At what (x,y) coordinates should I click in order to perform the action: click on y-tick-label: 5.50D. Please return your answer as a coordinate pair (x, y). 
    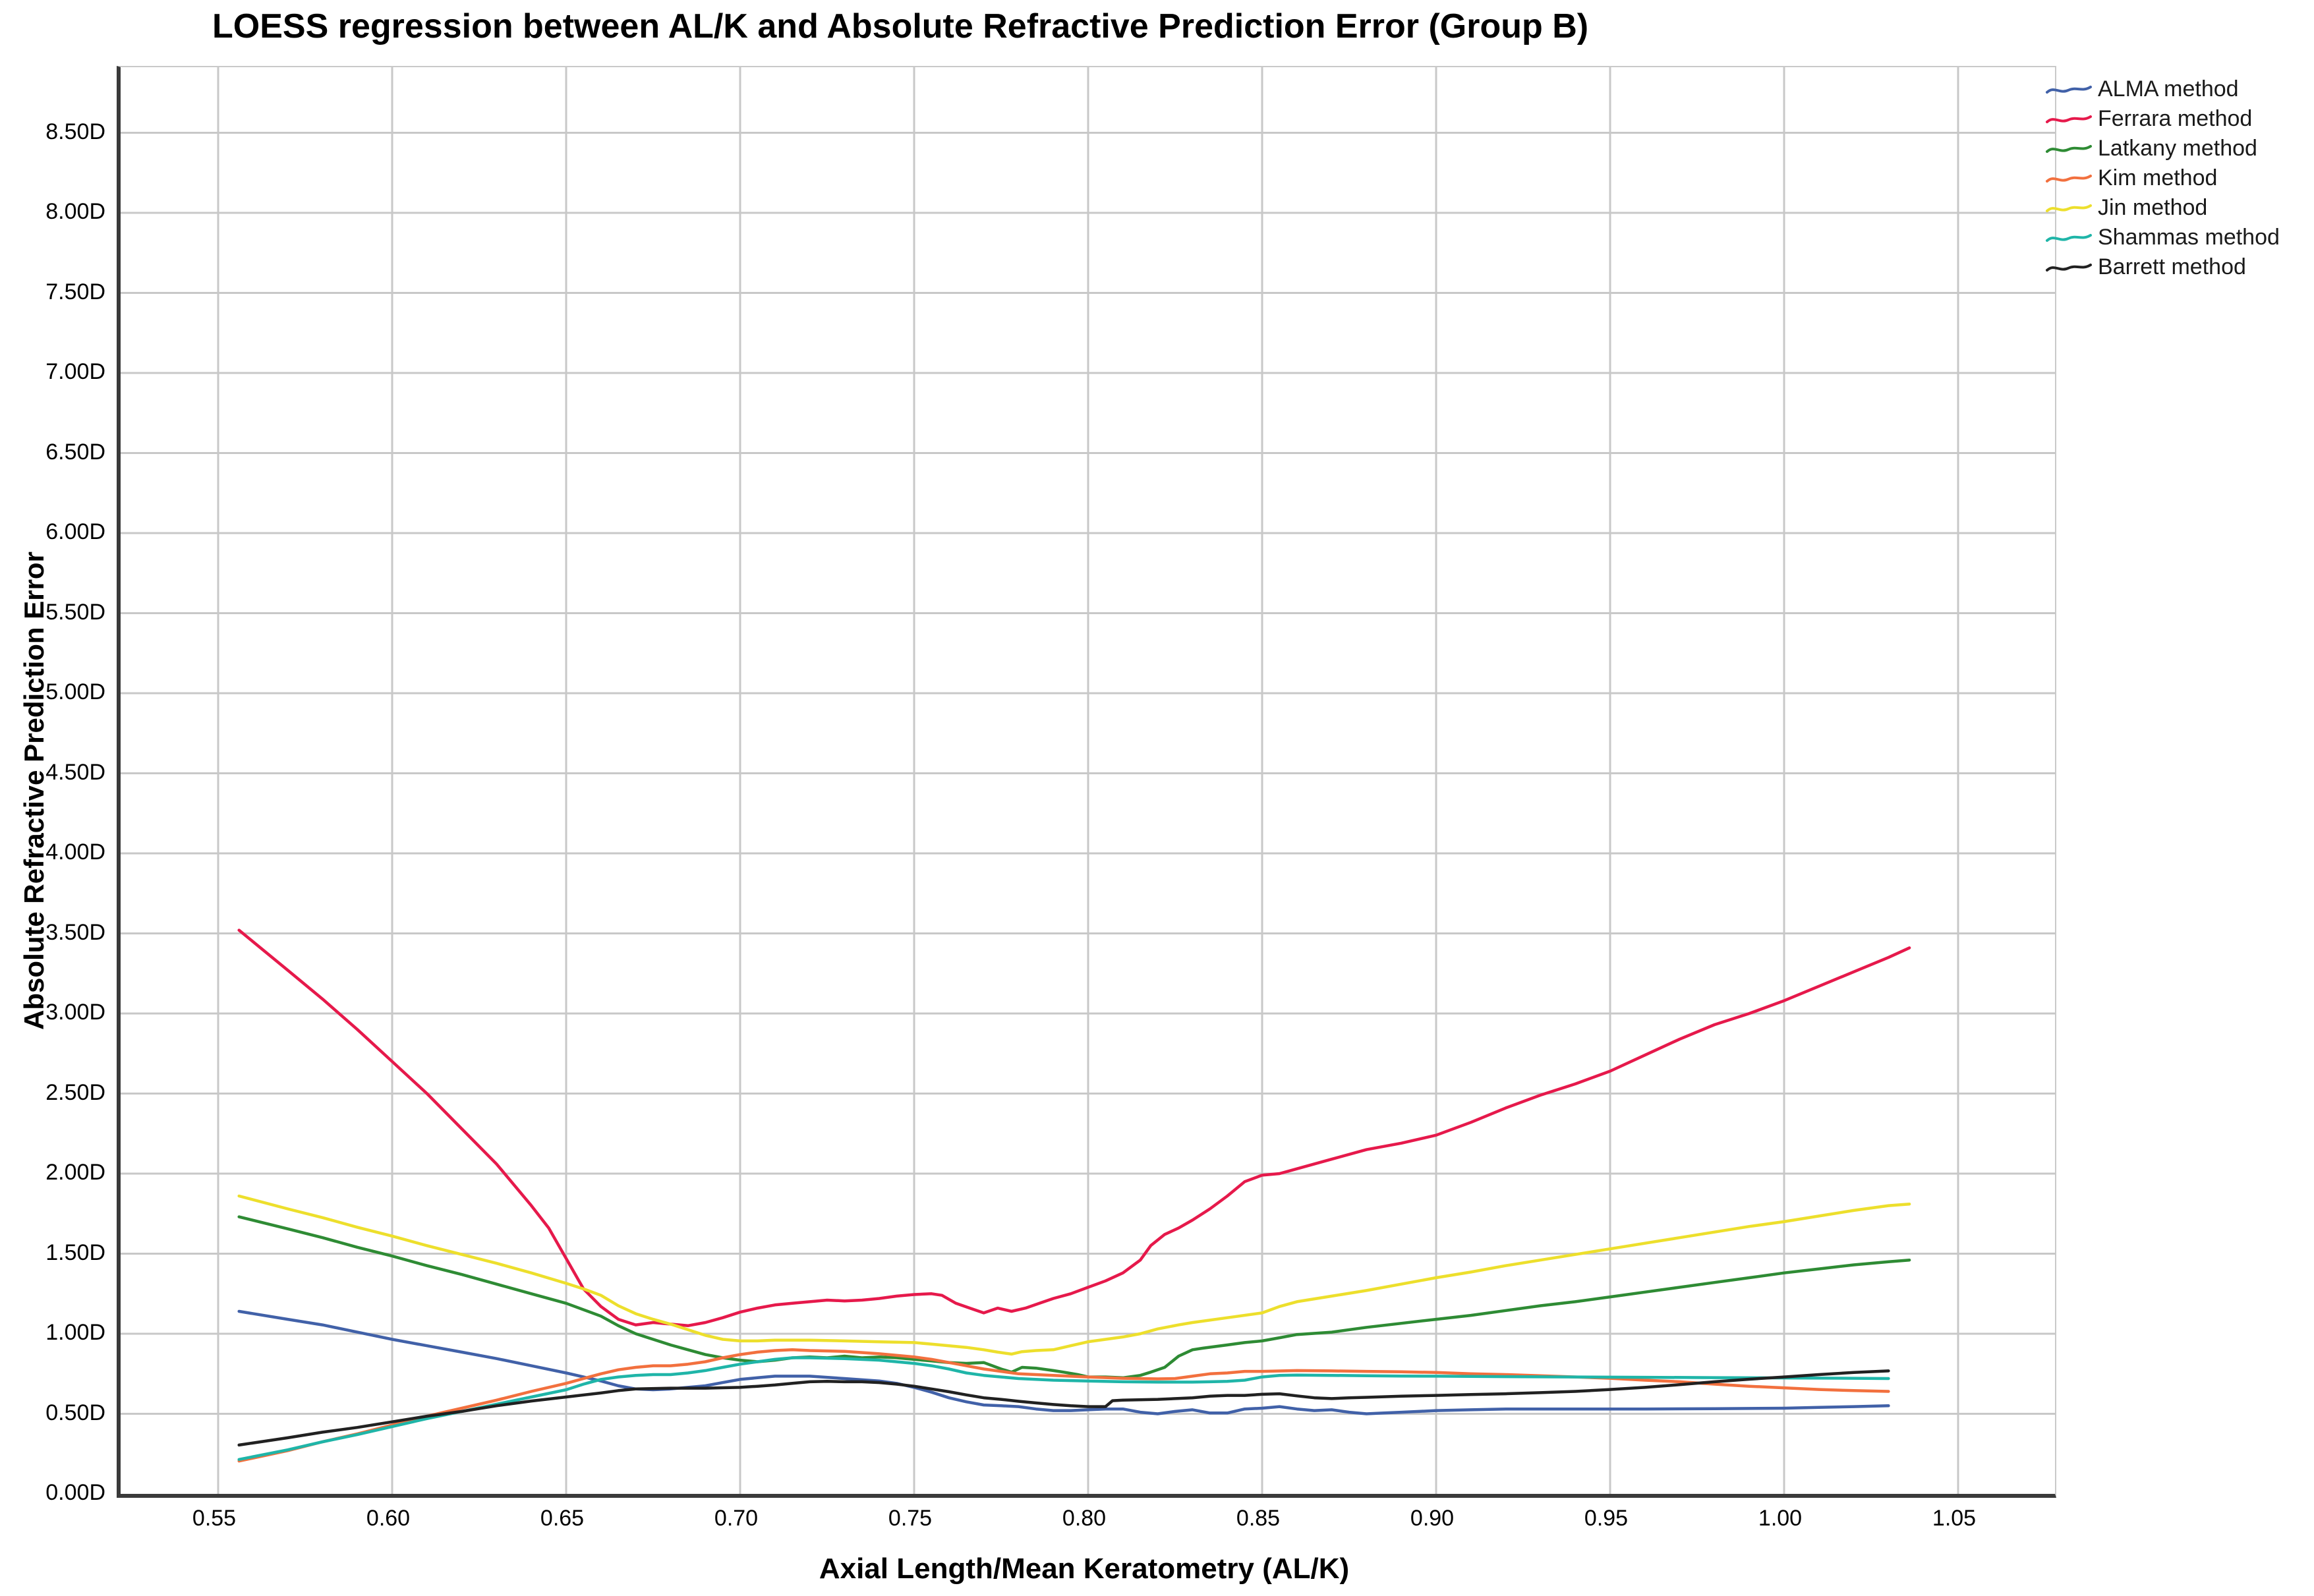
    Looking at the image, I should click on (75, 612).